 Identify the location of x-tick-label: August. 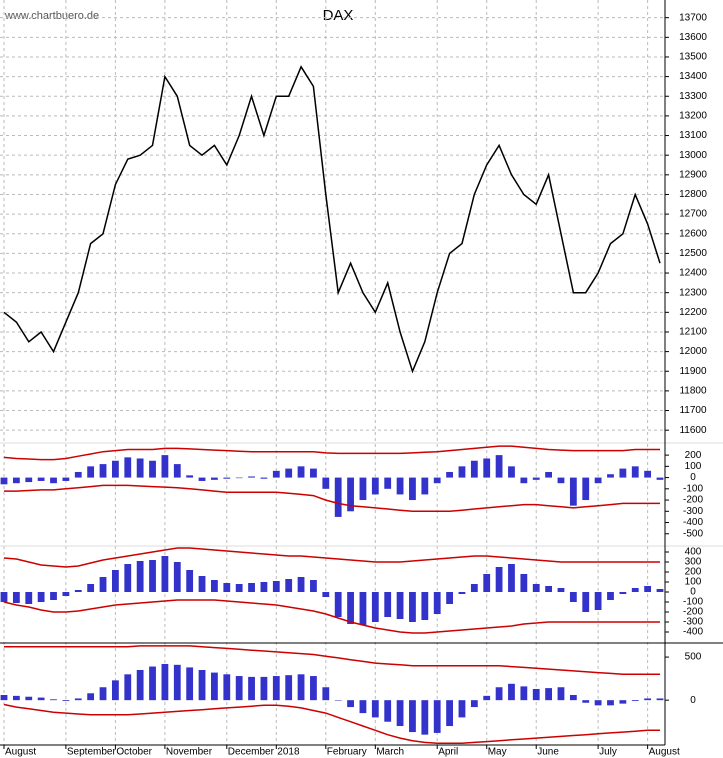
(20, 752).